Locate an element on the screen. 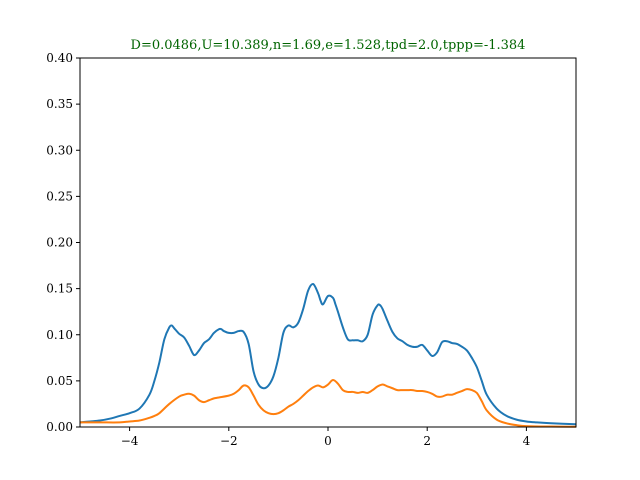 This screenshot has width=640, height=480. x-tick-label: −4 is located at coordinates (130, 441).